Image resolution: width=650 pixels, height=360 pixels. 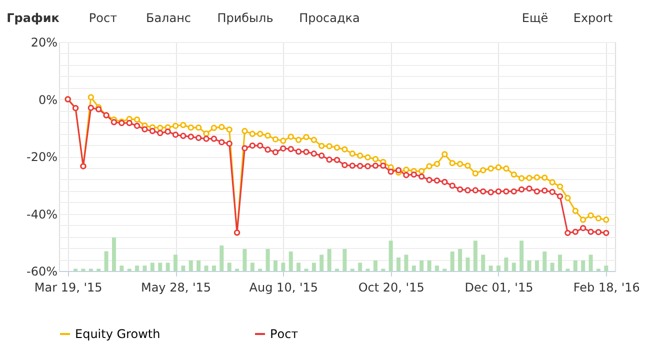 What do you see at coordinates (245, 18) in the screenshot?
I see `text: Прибыль` at bounding box center [245, 18].